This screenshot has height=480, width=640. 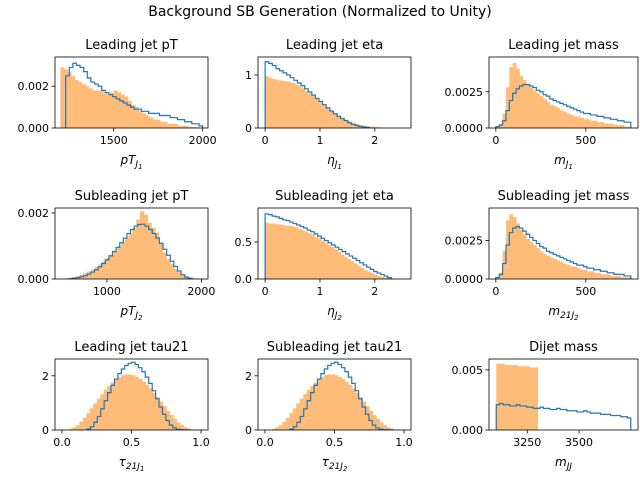 What do you see at coordinates (335, 347) in the screenshot?
I see `subplot-title: Subleading jet tau21` at bounding box center [335, 347].